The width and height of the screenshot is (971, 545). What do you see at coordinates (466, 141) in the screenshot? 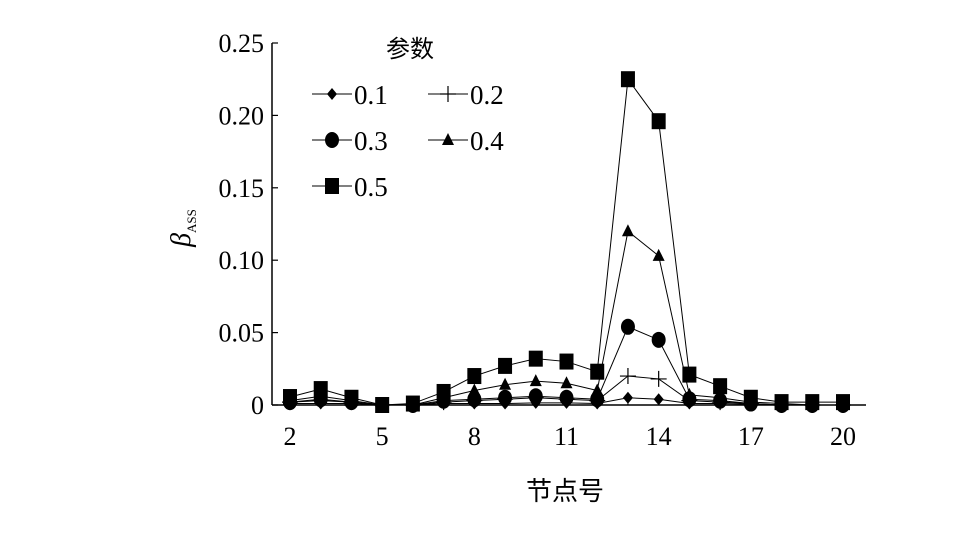
I see `legend-entry: 0.4` at bounding box center [466, 141].